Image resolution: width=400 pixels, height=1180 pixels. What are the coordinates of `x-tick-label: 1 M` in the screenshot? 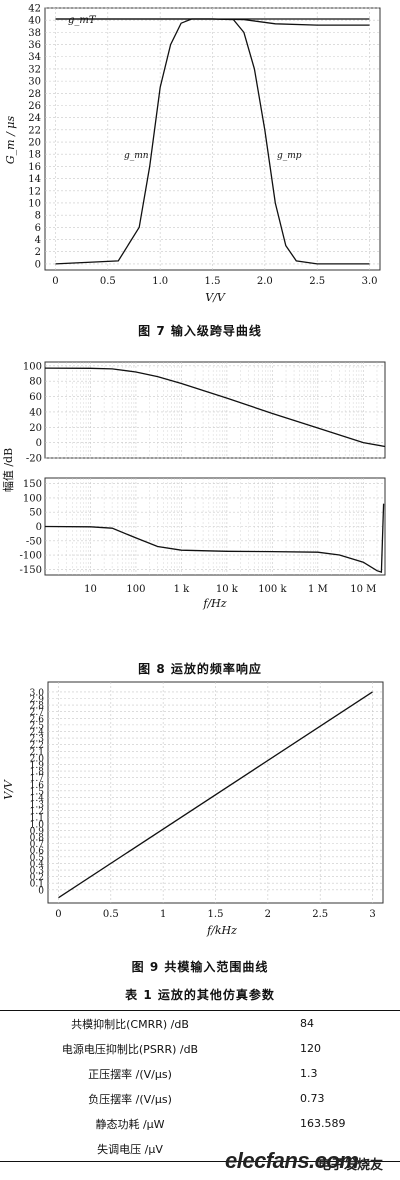 It's located at (318, 589).